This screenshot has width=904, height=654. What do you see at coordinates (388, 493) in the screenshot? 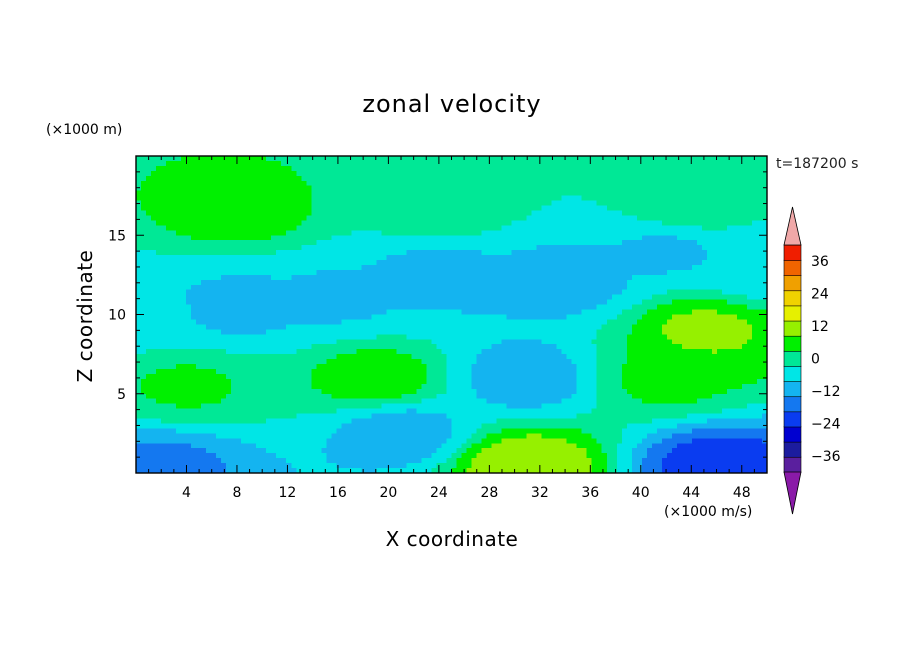
I see `x-tick-label: 20` at bounding box center [388, 493].